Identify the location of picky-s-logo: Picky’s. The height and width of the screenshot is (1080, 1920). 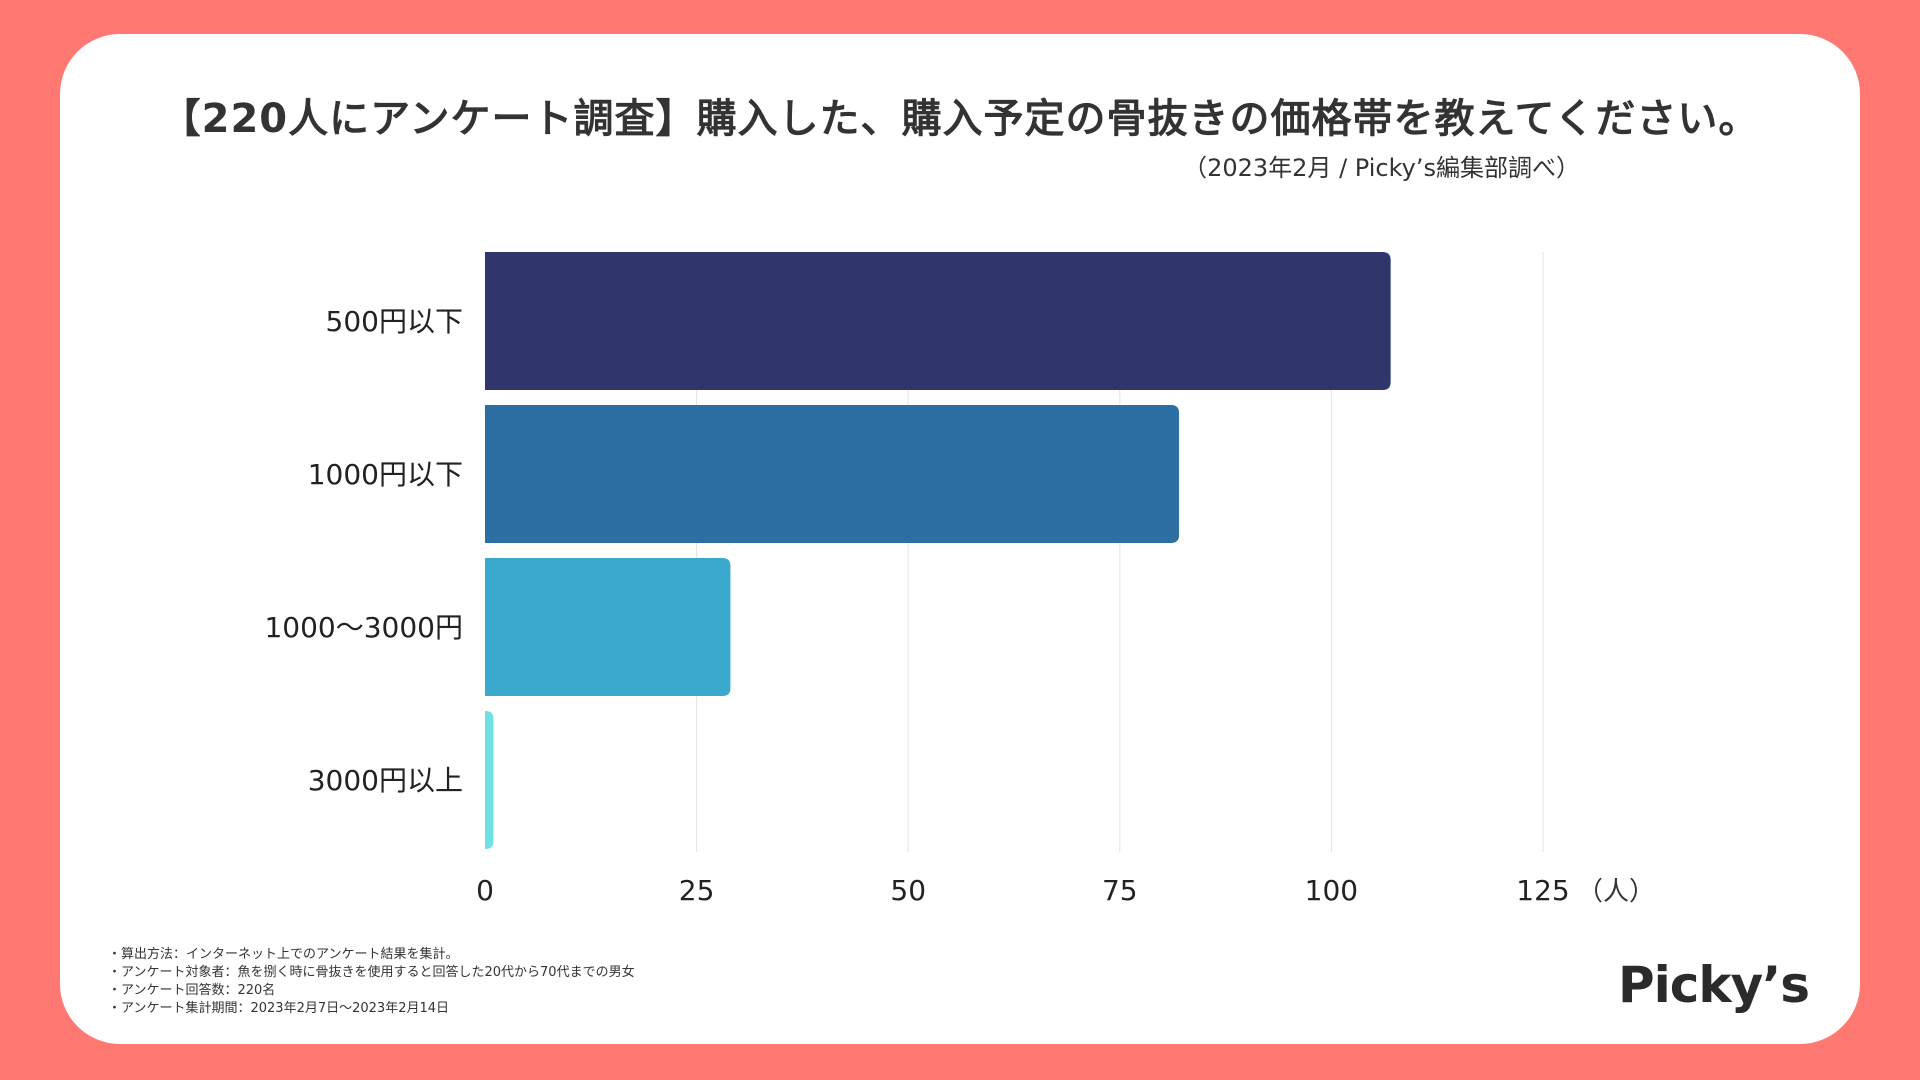
(1714, 985).